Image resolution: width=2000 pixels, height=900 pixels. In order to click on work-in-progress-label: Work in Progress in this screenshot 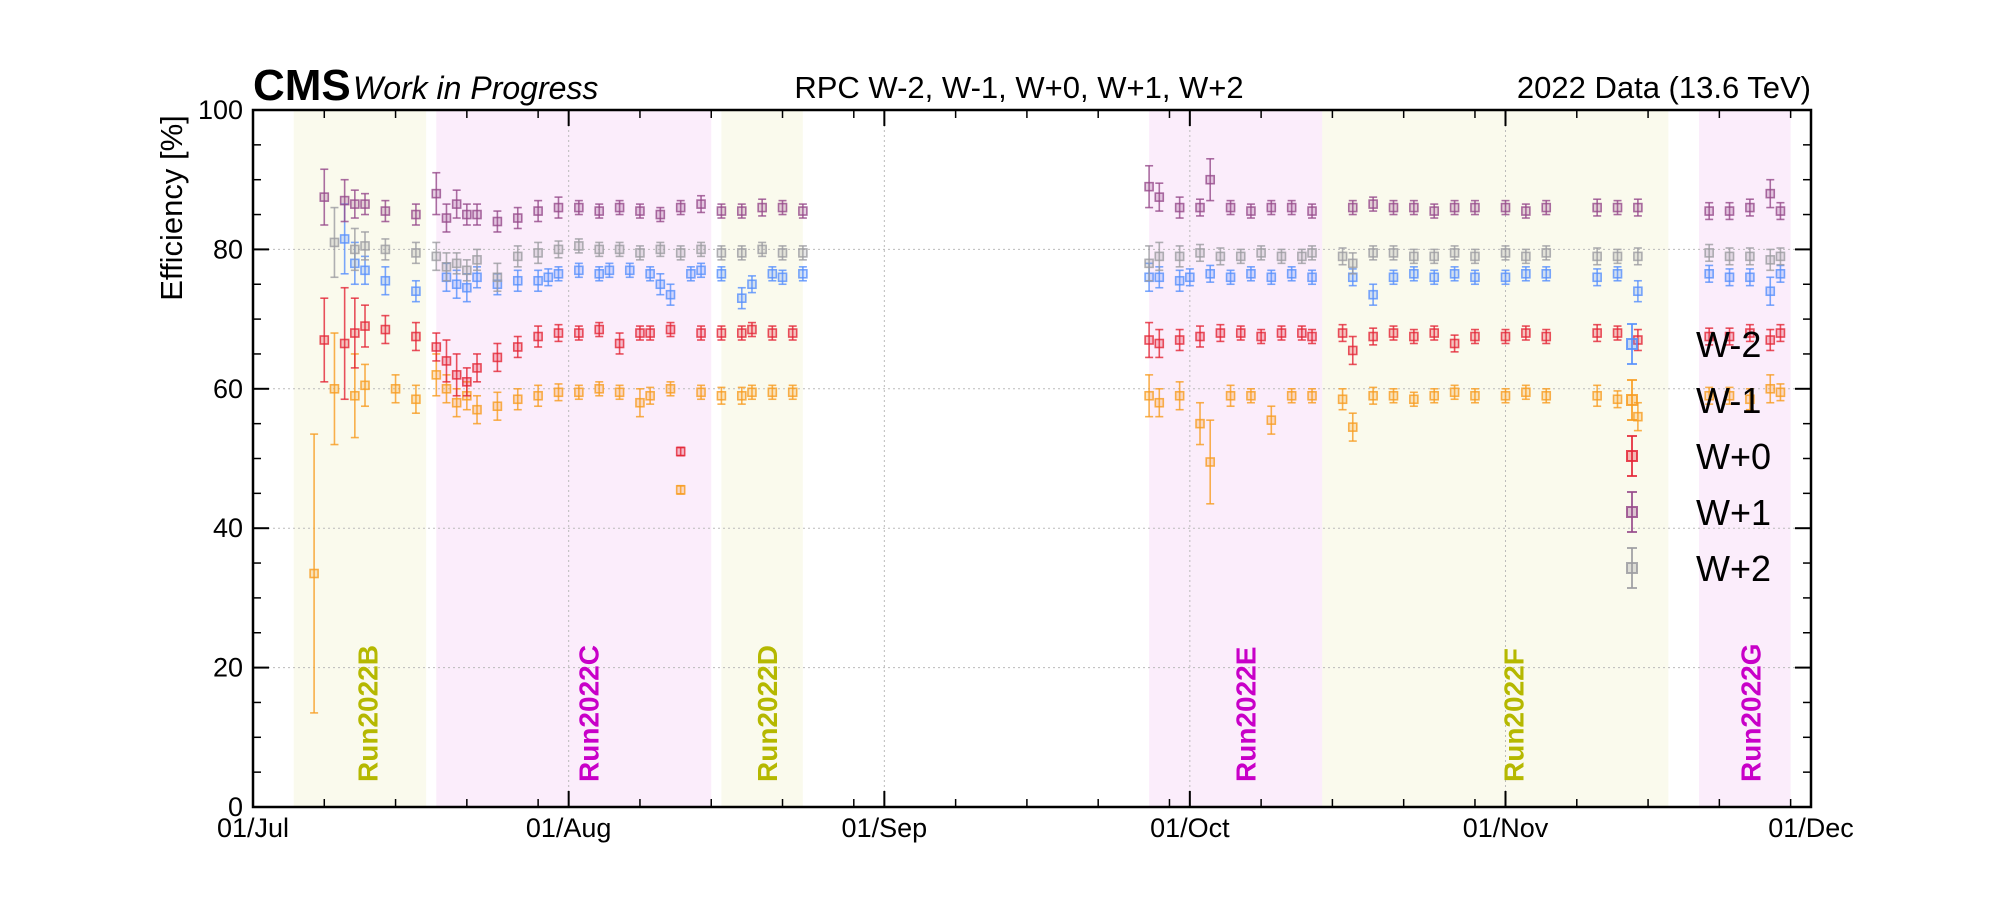, I will do `click(475, 88)`.